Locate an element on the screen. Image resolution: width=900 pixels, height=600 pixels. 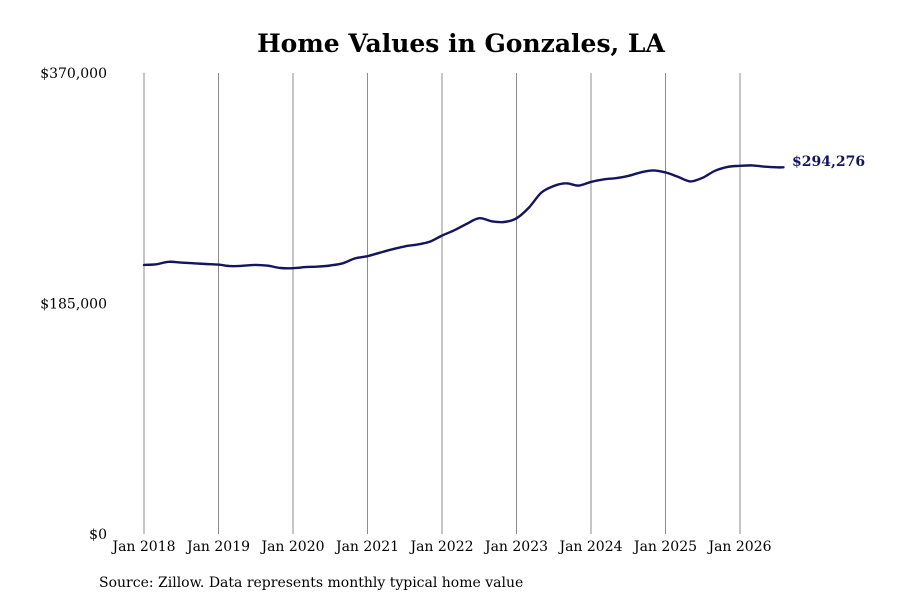
x-tick-label: Jan 2021 is located at coordinates (366, 547).